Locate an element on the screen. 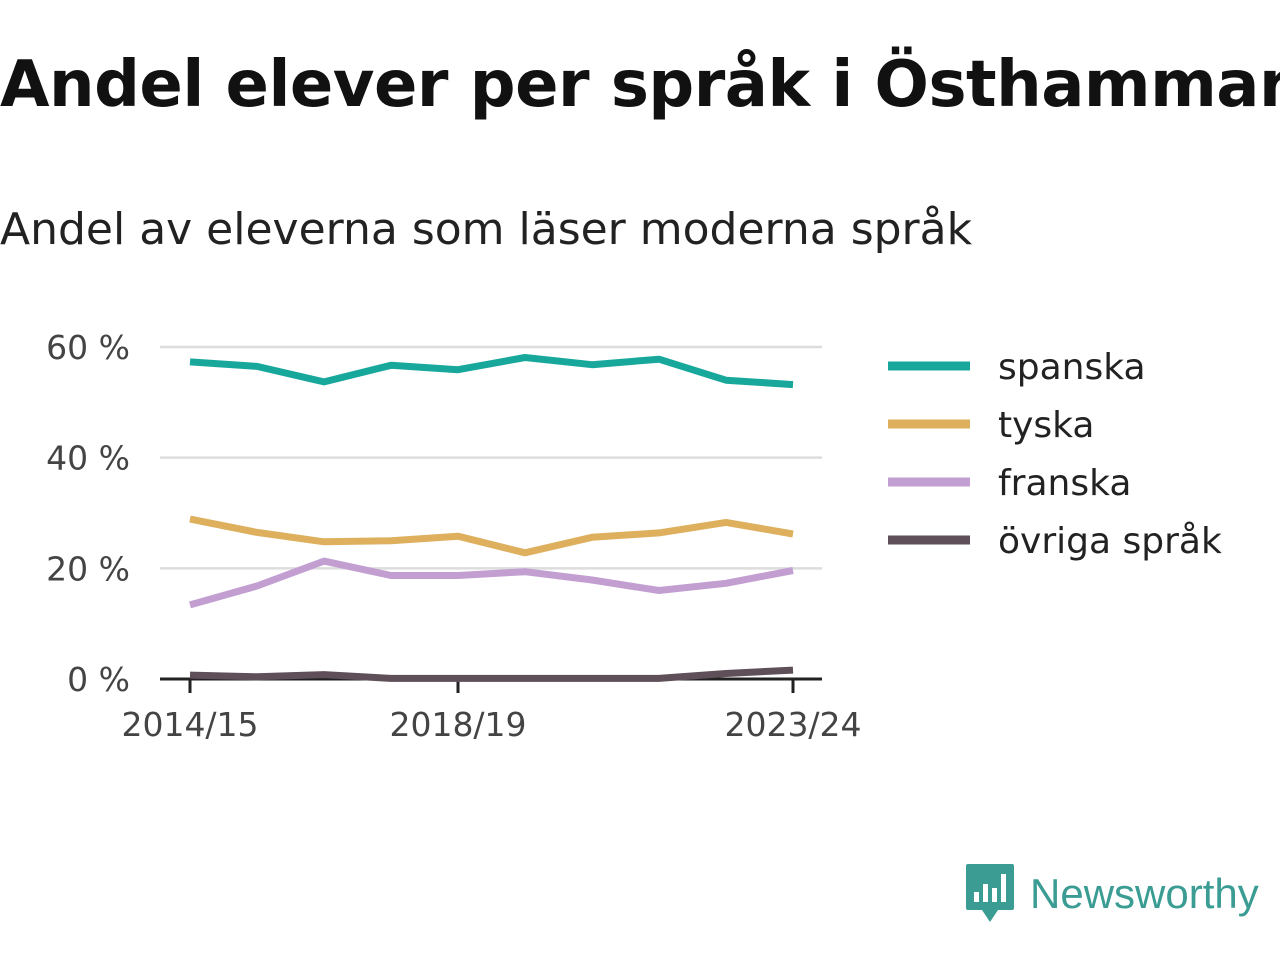  x-axis: 2014/15 2018/19 2023/24 is located at coordinates (491, 710).